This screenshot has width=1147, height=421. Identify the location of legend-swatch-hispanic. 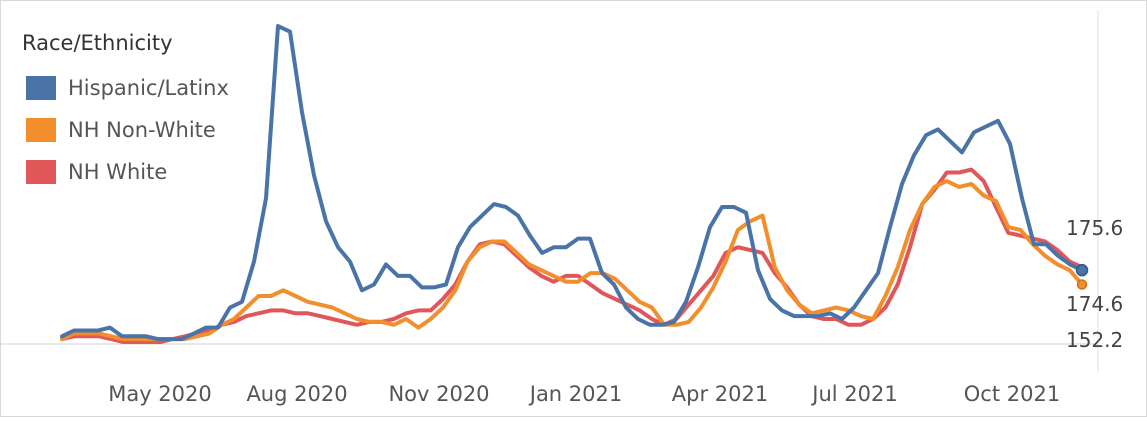
(41, 88).